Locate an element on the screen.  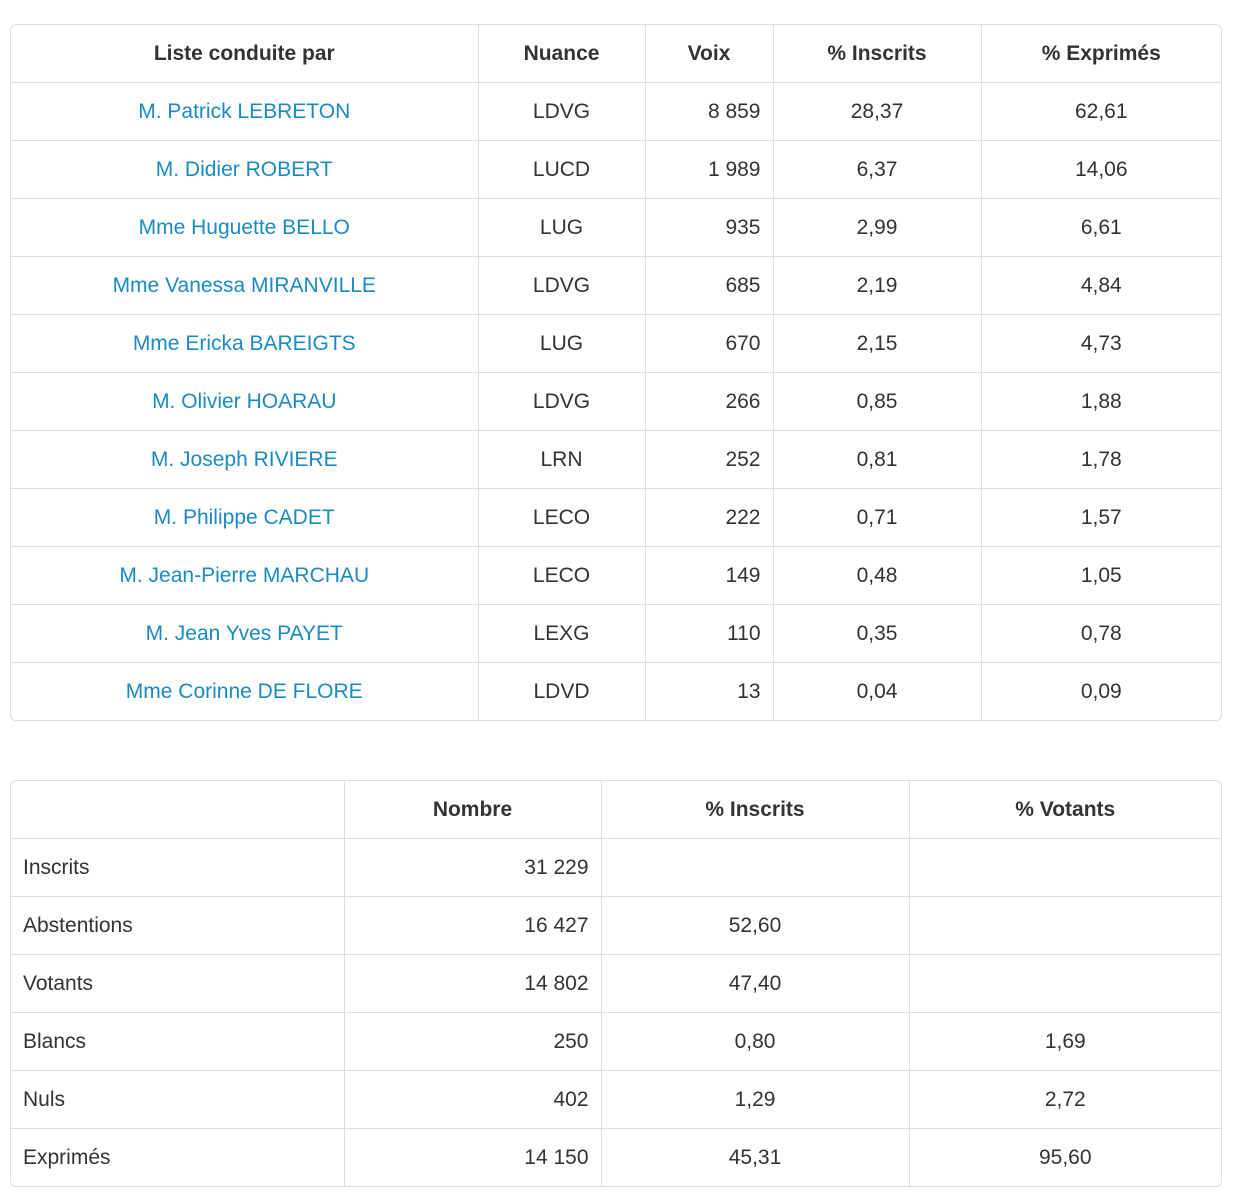
nuance-cell: LRN is located at coordinates (562, 459).